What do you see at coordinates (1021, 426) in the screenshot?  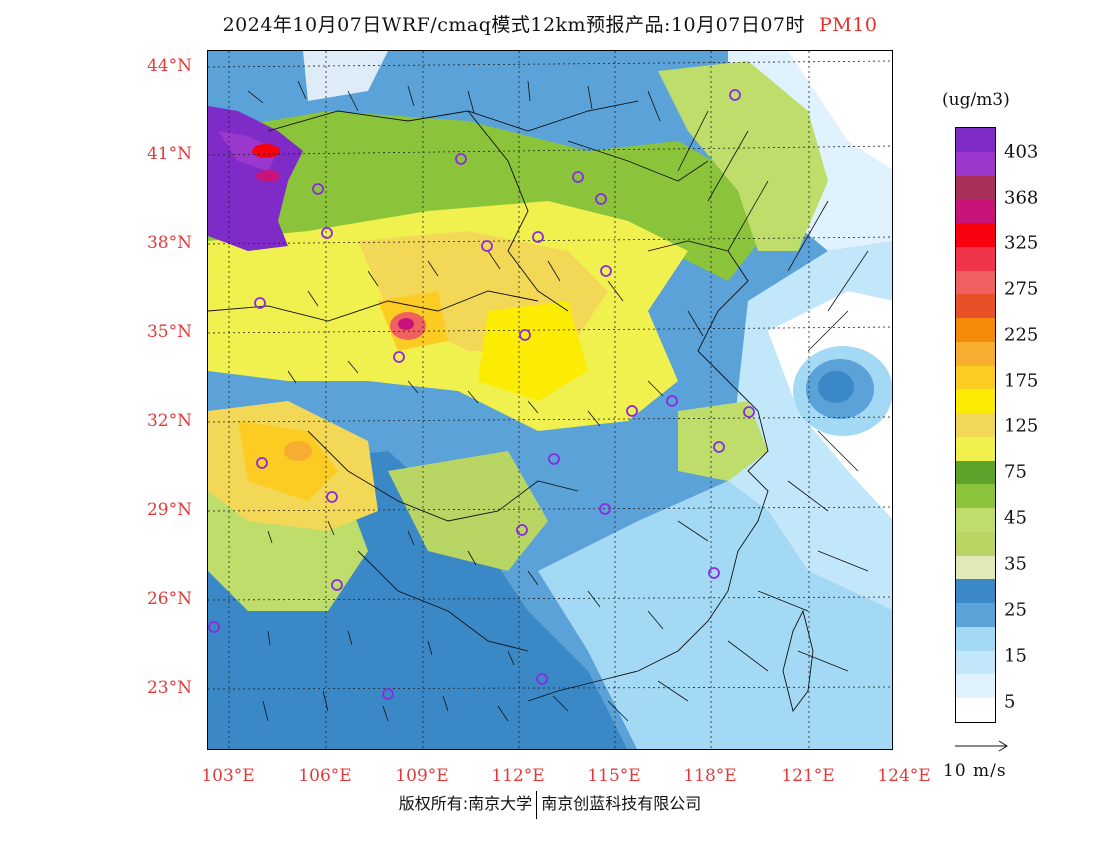 I see `colorbar-label-125: 125` at bounding box center [1021, 426].